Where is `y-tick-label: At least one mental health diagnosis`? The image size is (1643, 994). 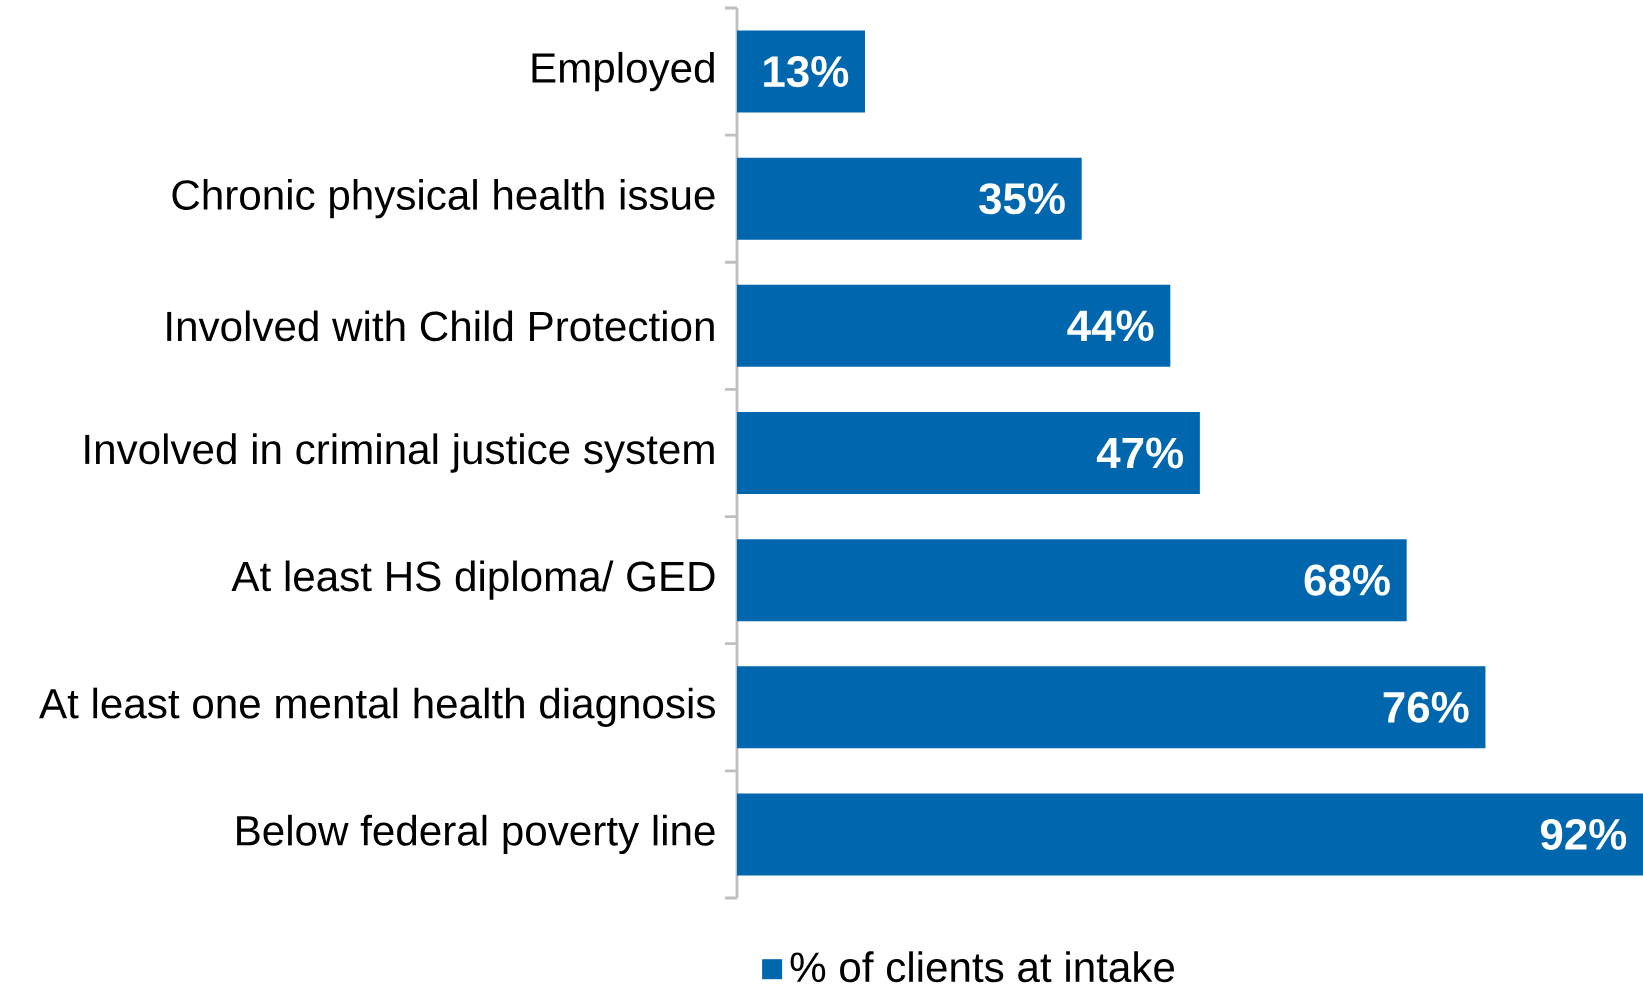 y-tick-label: At least one mental health diagnosis is located at coordinates (377, 707).